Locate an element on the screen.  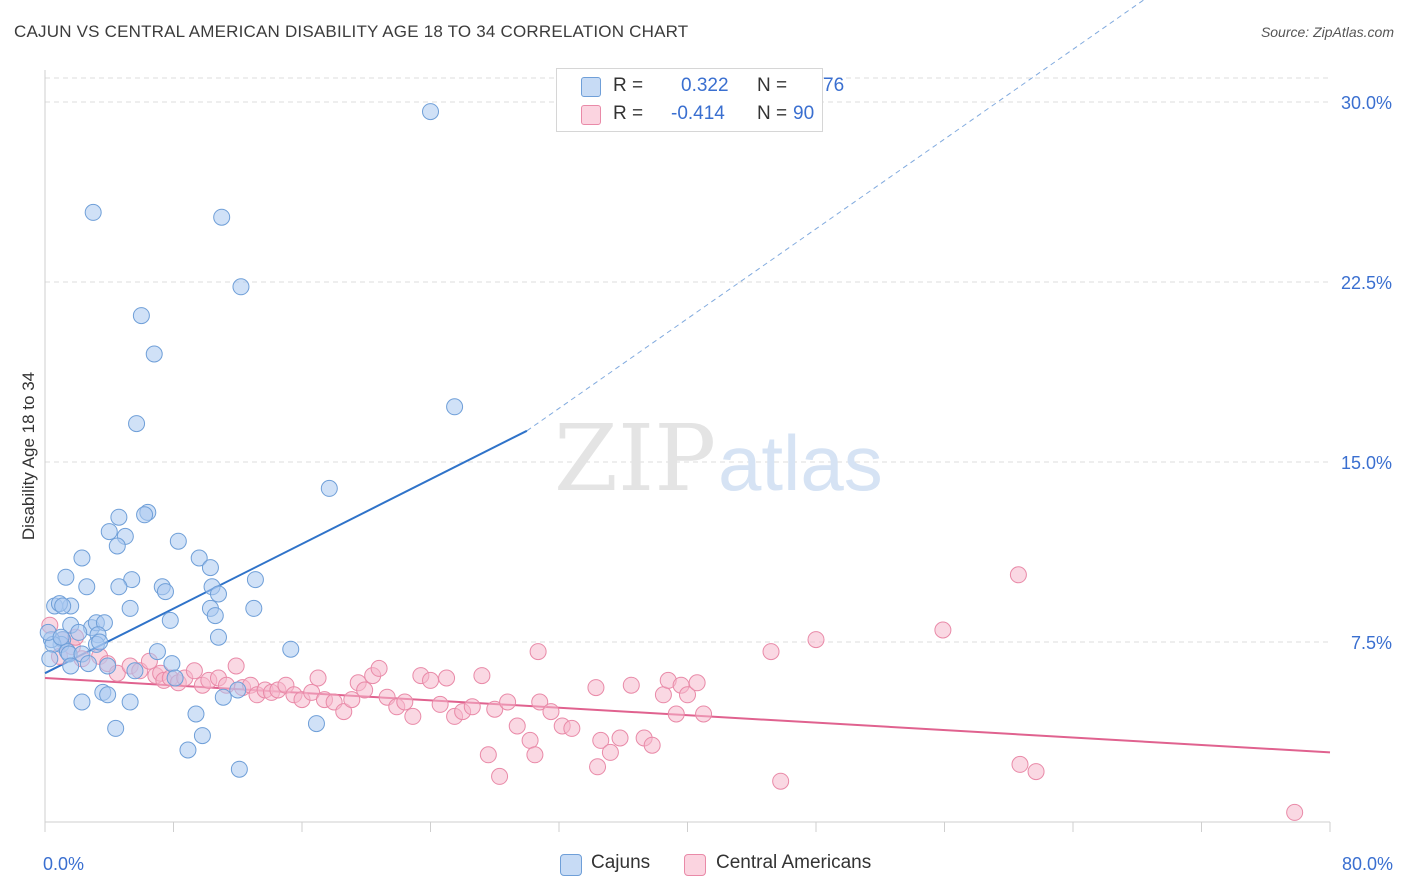
y-tick-label: 7.5% is located at coordinates (1371, 643).